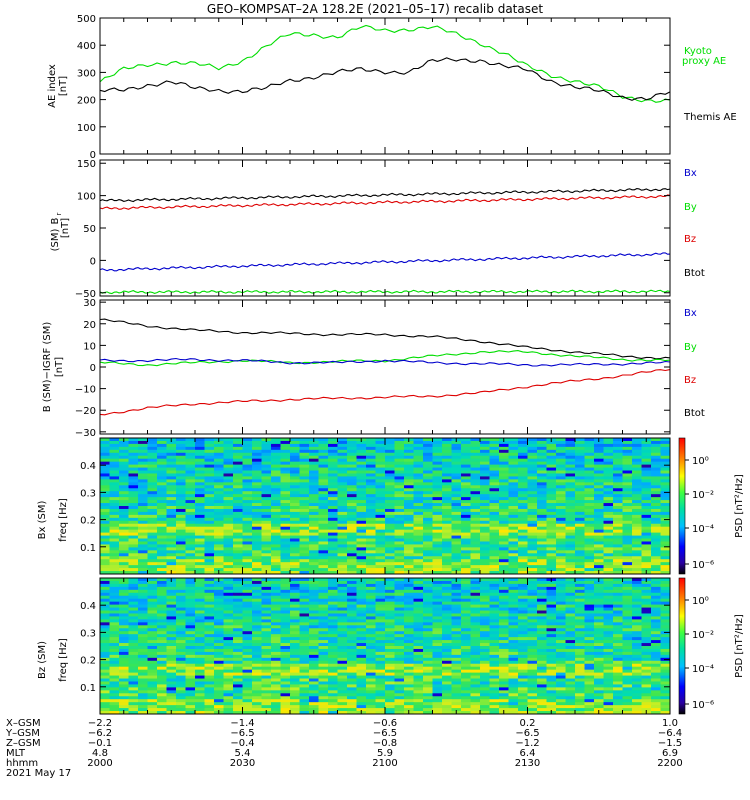 This screenshot has width=750, height=800. What do you see at coordinates (703, 495) in the screenshot?
I see `spec_bx-cbar-tick-label: 10⁻²` at bounding box center [703, 495].